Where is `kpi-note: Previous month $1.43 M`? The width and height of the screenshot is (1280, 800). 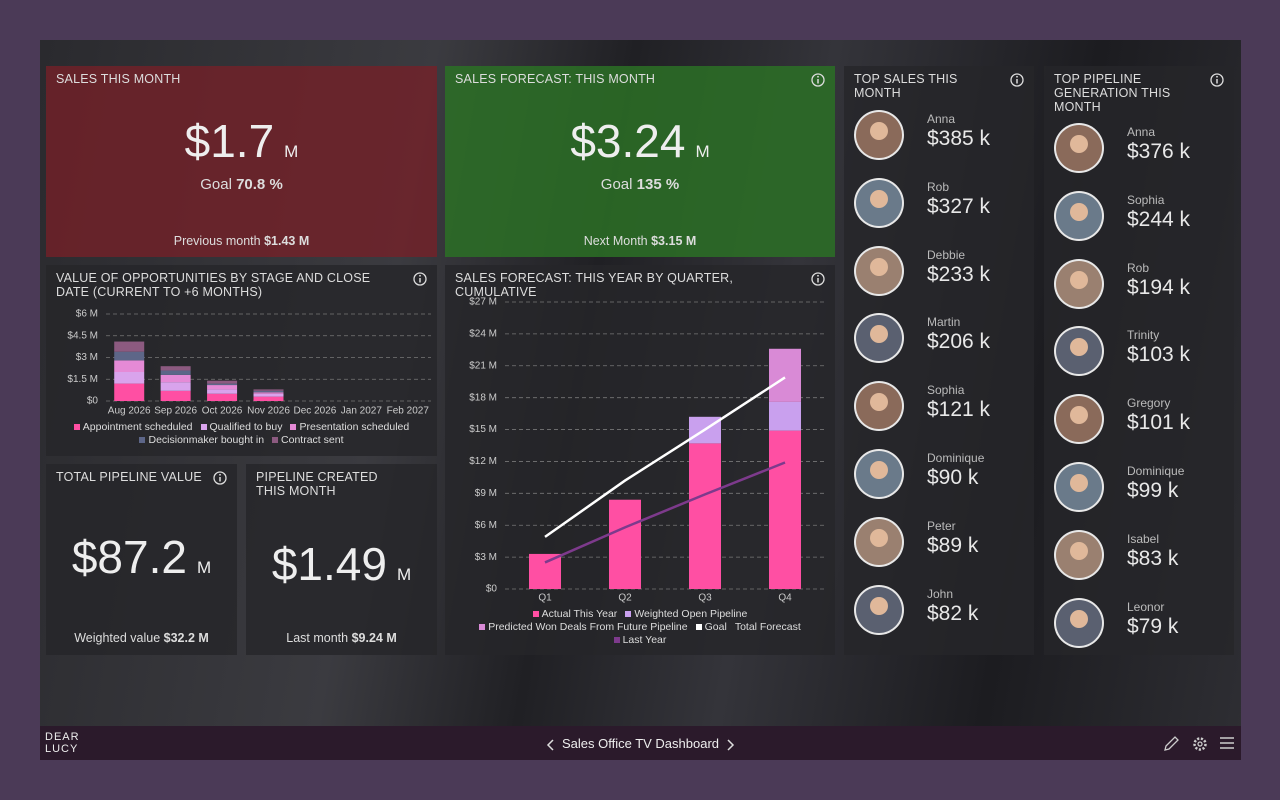
kpi-note: Previous month $1.43 M is located at coordinates (241, 241).